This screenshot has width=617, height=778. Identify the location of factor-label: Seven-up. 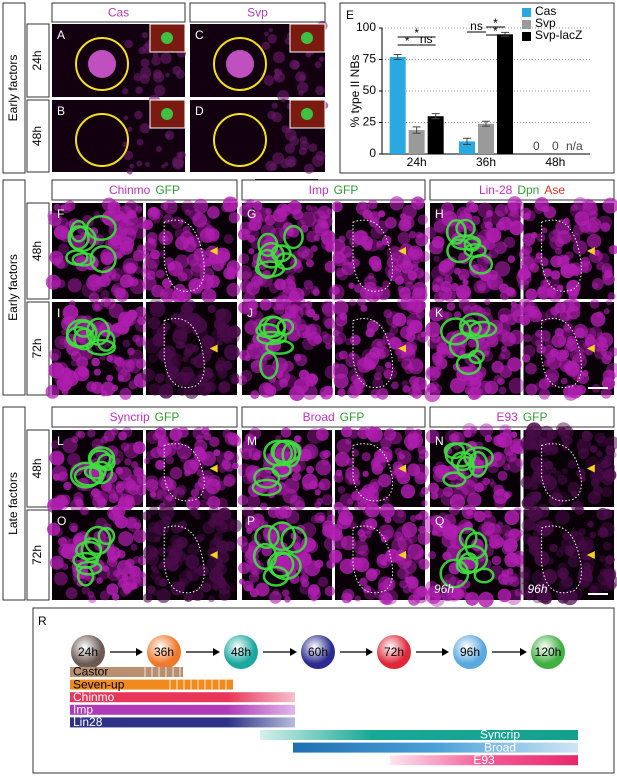
(99, 684).